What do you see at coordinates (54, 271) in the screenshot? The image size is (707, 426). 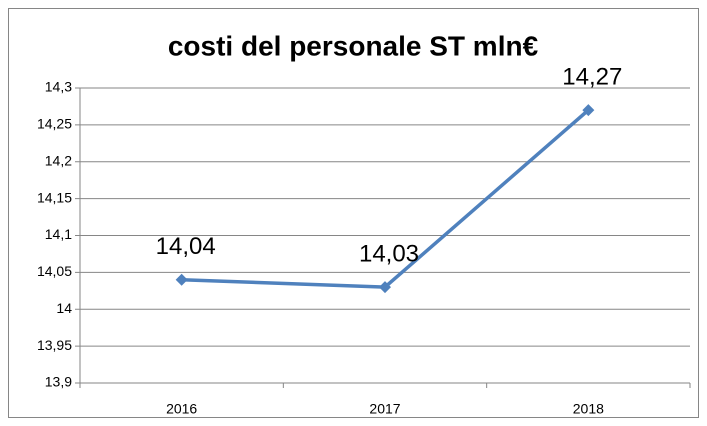 I see `y-tick-label: 14,05` at bounding box center [54, 271].